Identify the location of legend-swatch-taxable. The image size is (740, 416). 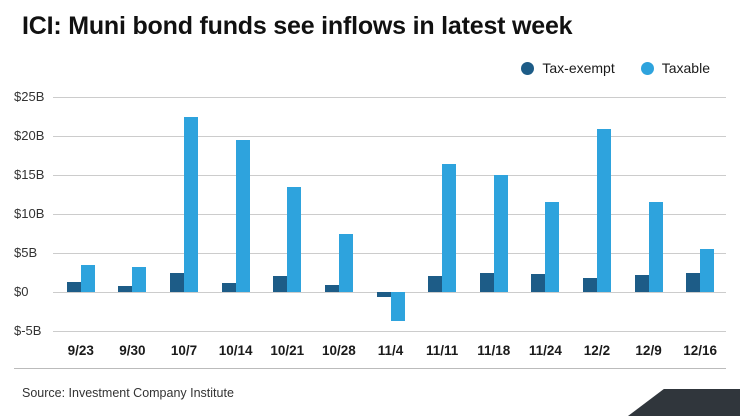
(647, 68).